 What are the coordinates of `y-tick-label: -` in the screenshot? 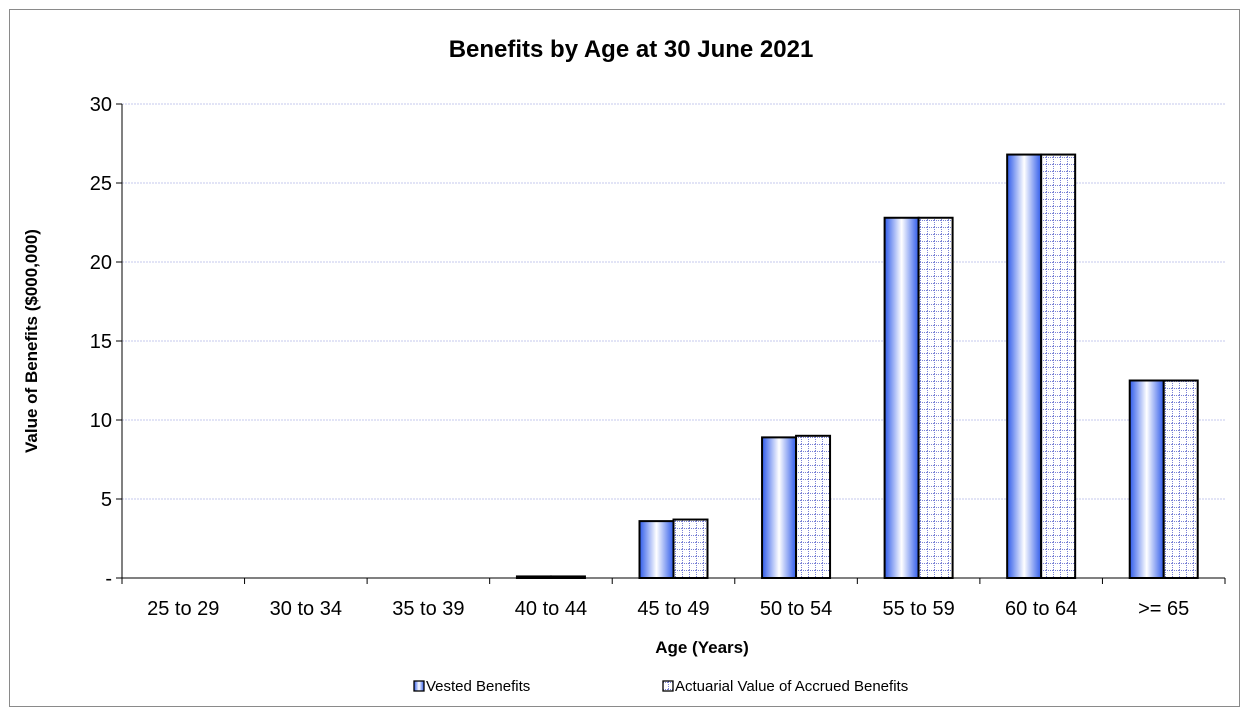 It's located at (108, 579).